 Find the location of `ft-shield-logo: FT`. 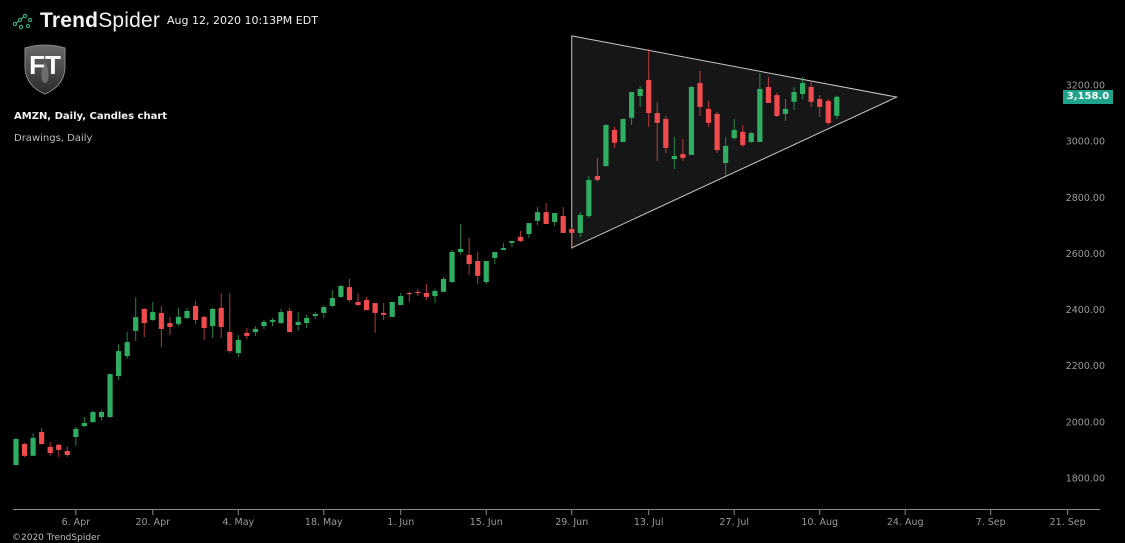

ft-shield-logo: FT is located at coordinates (45, 69).